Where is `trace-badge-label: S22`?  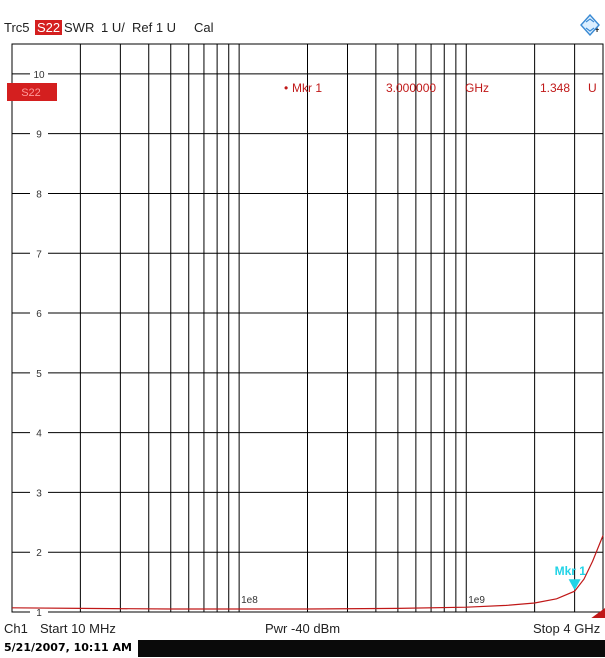 trace-badge-label: S22 is located at coordinates (31, 93).